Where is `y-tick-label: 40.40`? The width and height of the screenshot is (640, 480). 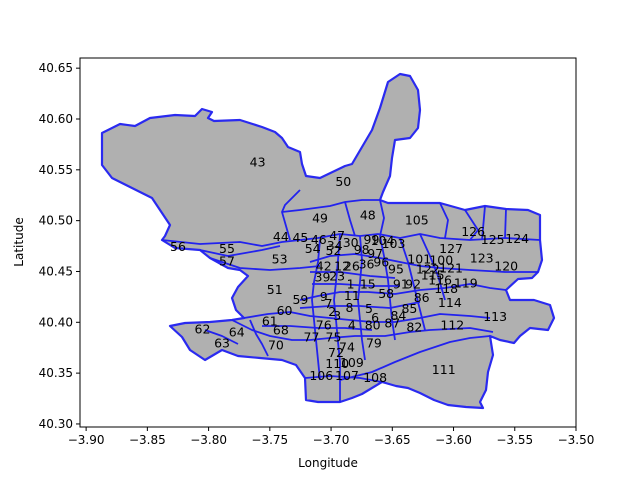 y-tick-label: 40.40 is located at coordinates (56, 322).